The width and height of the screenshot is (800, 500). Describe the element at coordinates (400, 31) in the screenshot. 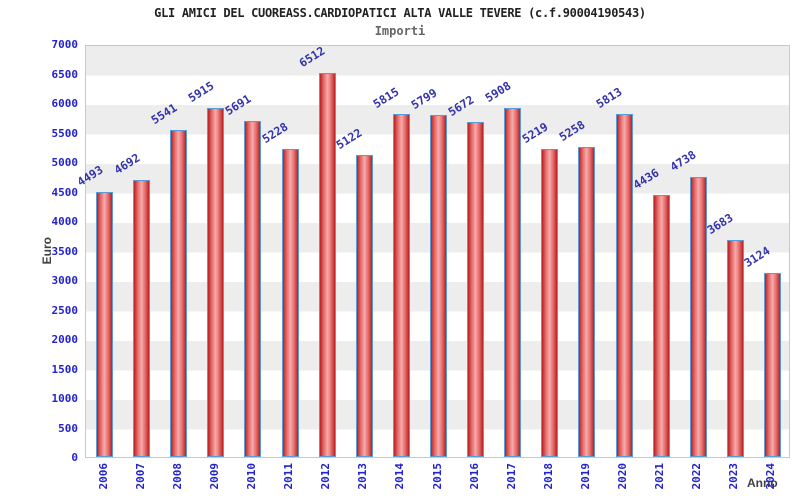

I see `chart-subtitle: Importi` at that location.